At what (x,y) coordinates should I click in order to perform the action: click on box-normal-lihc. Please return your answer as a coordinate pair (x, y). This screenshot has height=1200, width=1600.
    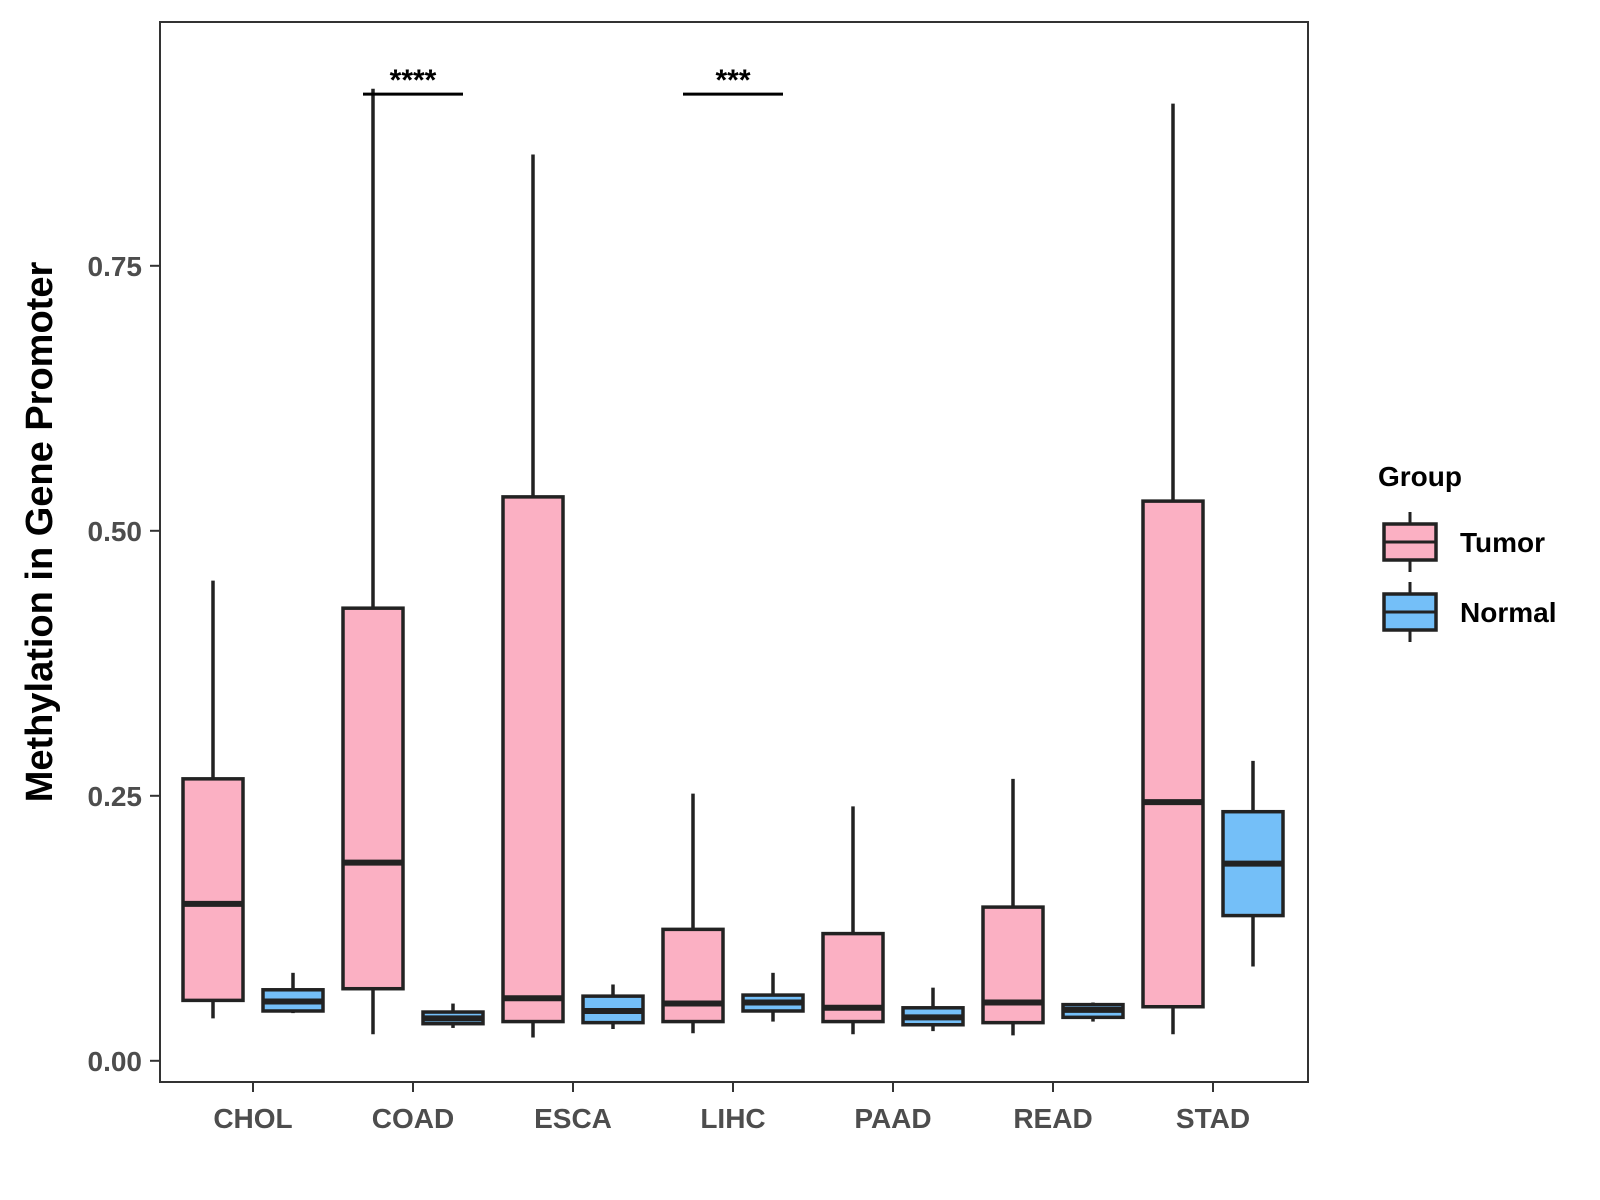
    Looking at the image, I should click on (773, 997).